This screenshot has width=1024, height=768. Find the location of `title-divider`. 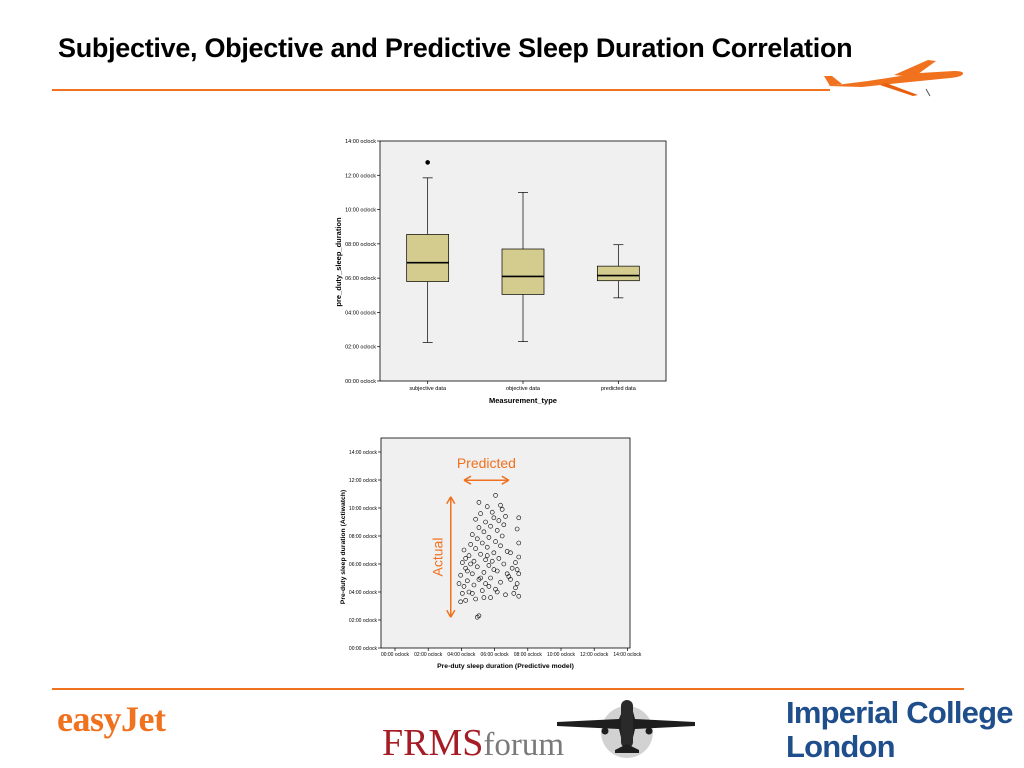

title-divider is located at coordinates (441, 90).